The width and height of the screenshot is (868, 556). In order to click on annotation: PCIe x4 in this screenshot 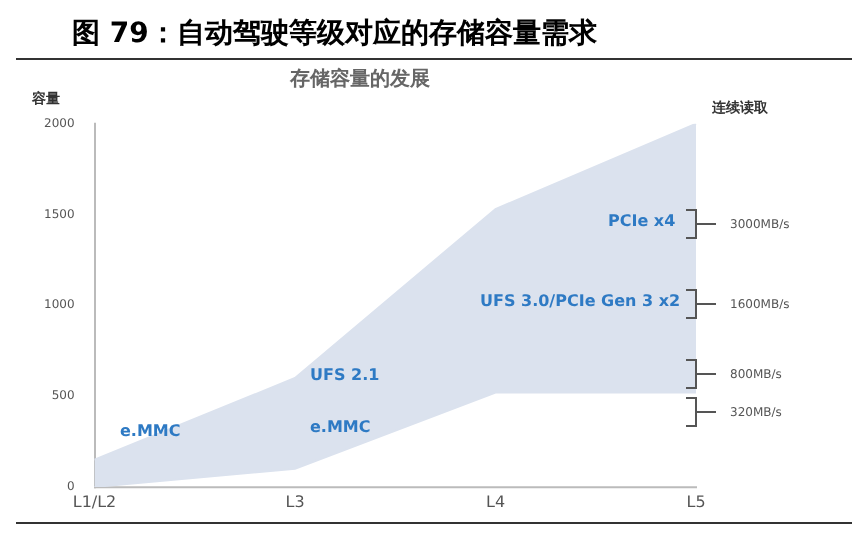, I will do `click(642, 222)`.